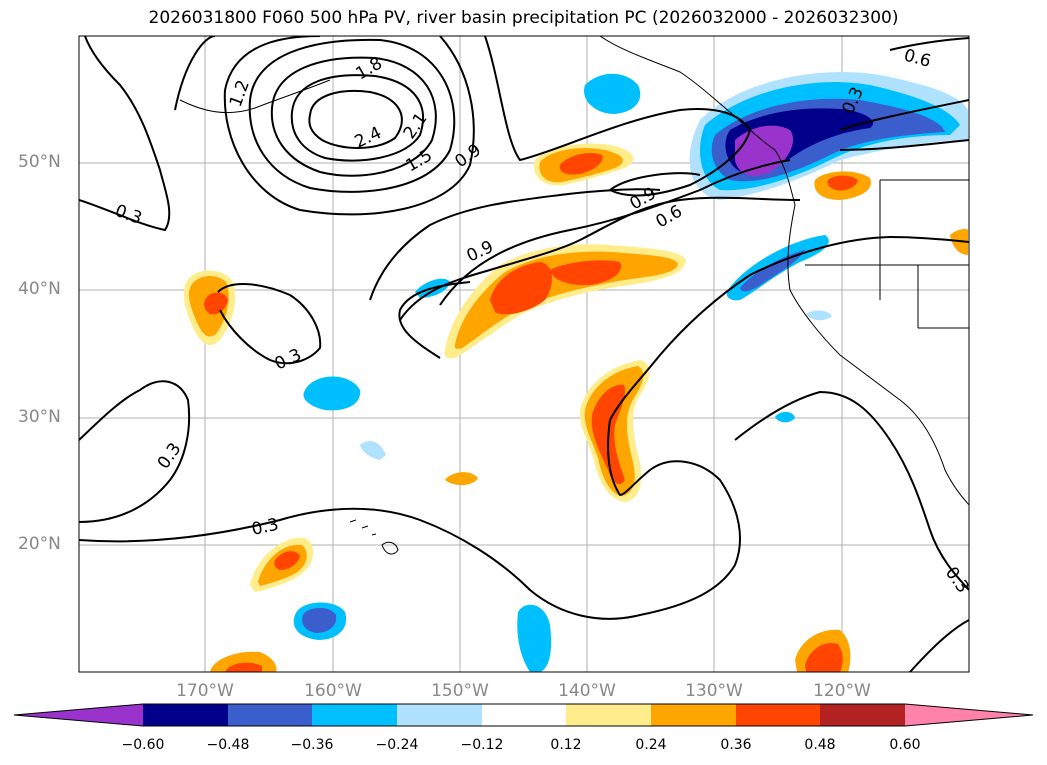 This screenshot has width=1047, height=765. Describe the element at coordinates (216, 303) in the screenshot. I see `pos-region-west-core` at that location.